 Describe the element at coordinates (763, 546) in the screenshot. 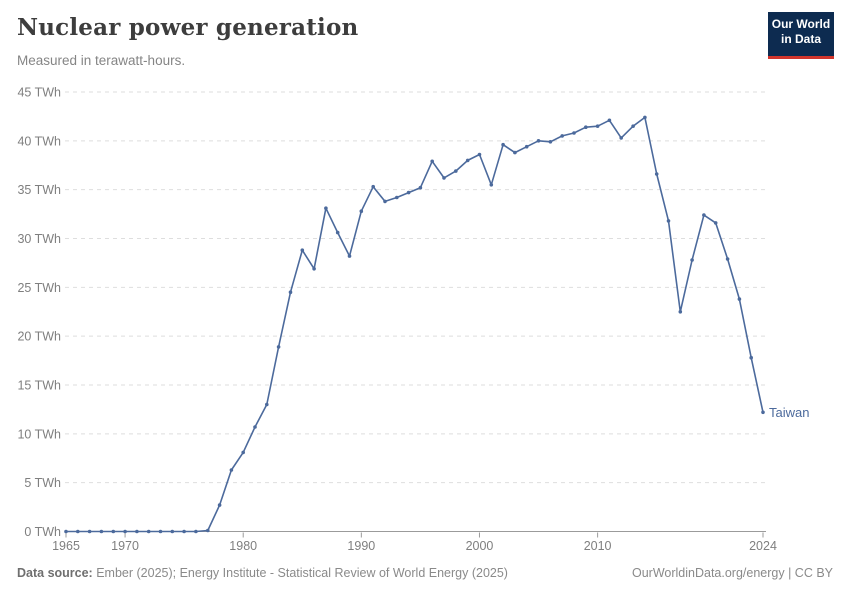

I see `x-axis-tick-label: 2024` at that location.